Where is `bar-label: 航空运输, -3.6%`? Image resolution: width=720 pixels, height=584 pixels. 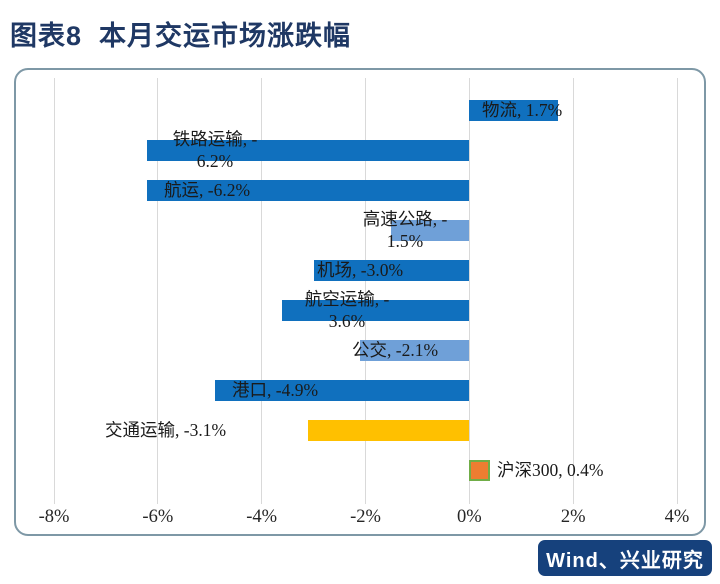
bar-label: 航空运输, -3.6% is located at coordinates (347, 310).